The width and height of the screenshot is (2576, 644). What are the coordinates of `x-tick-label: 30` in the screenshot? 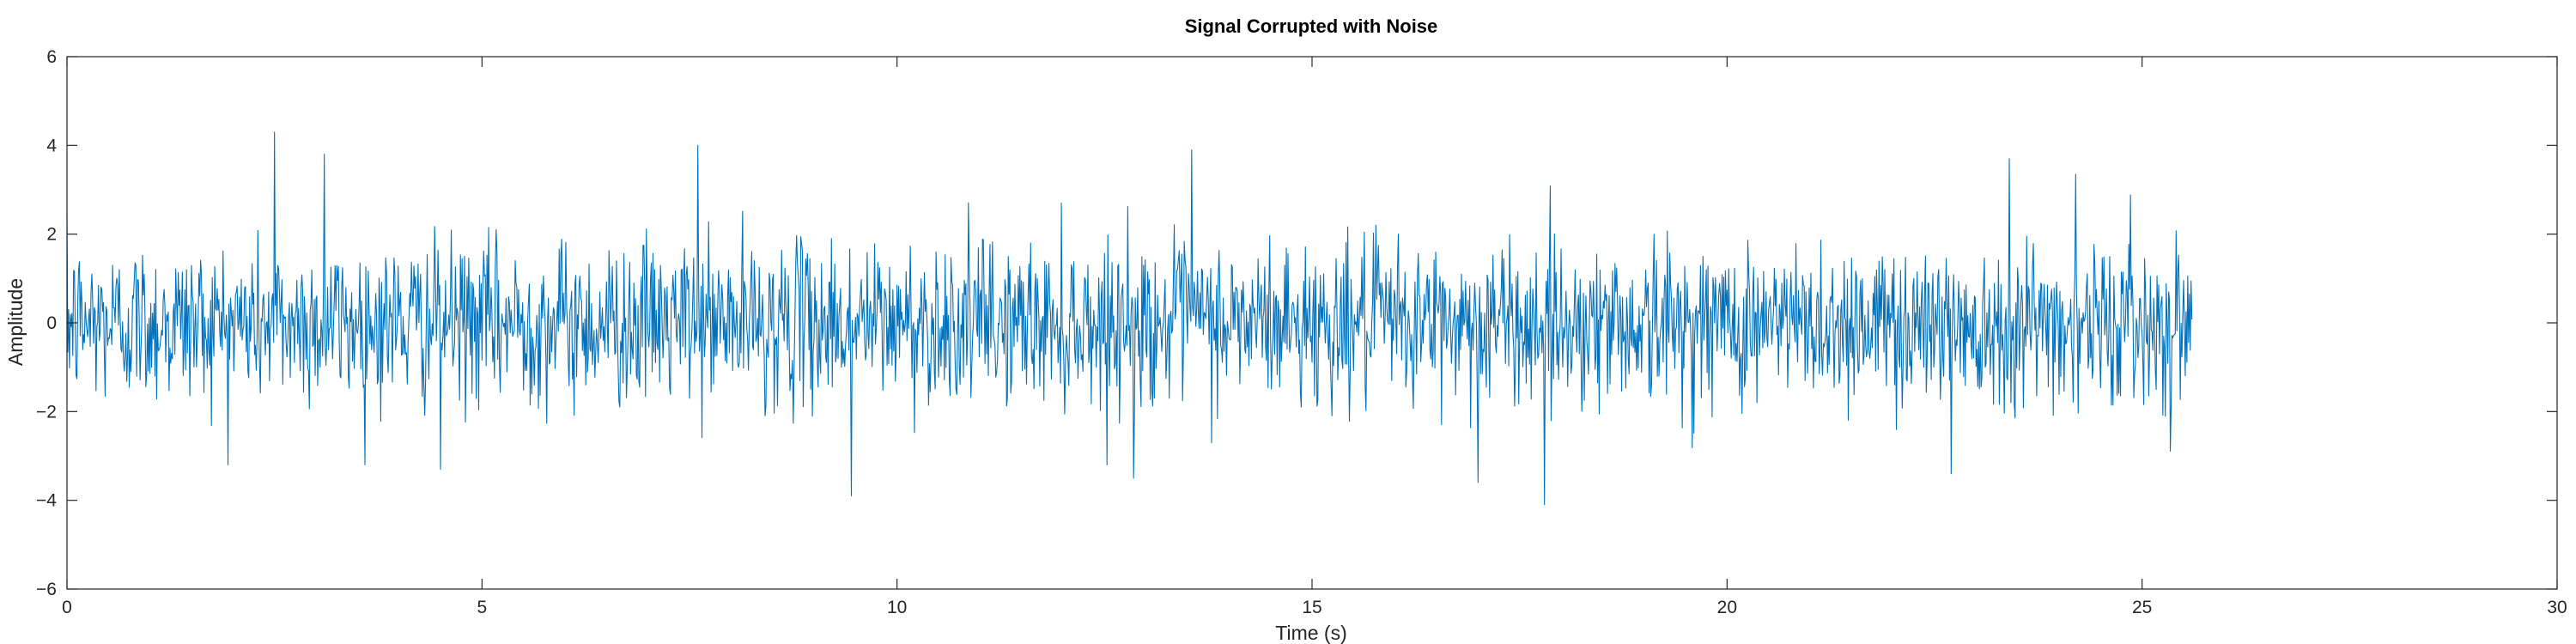 It's located at (2557, 607).